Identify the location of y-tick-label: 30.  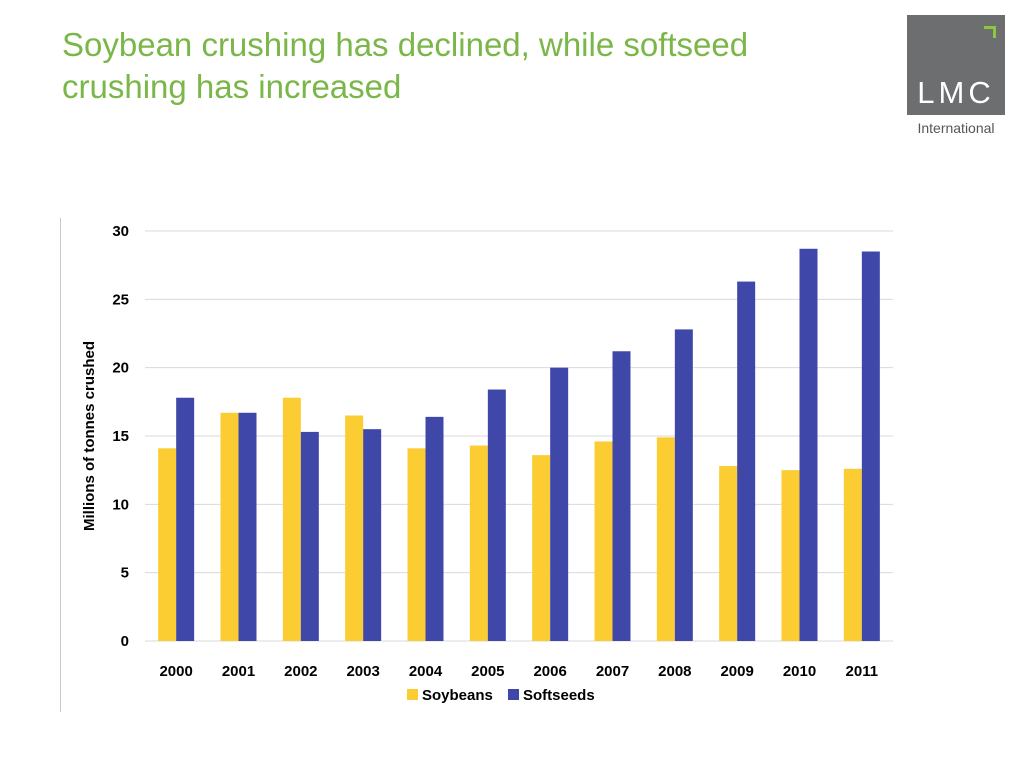
(120, 231).